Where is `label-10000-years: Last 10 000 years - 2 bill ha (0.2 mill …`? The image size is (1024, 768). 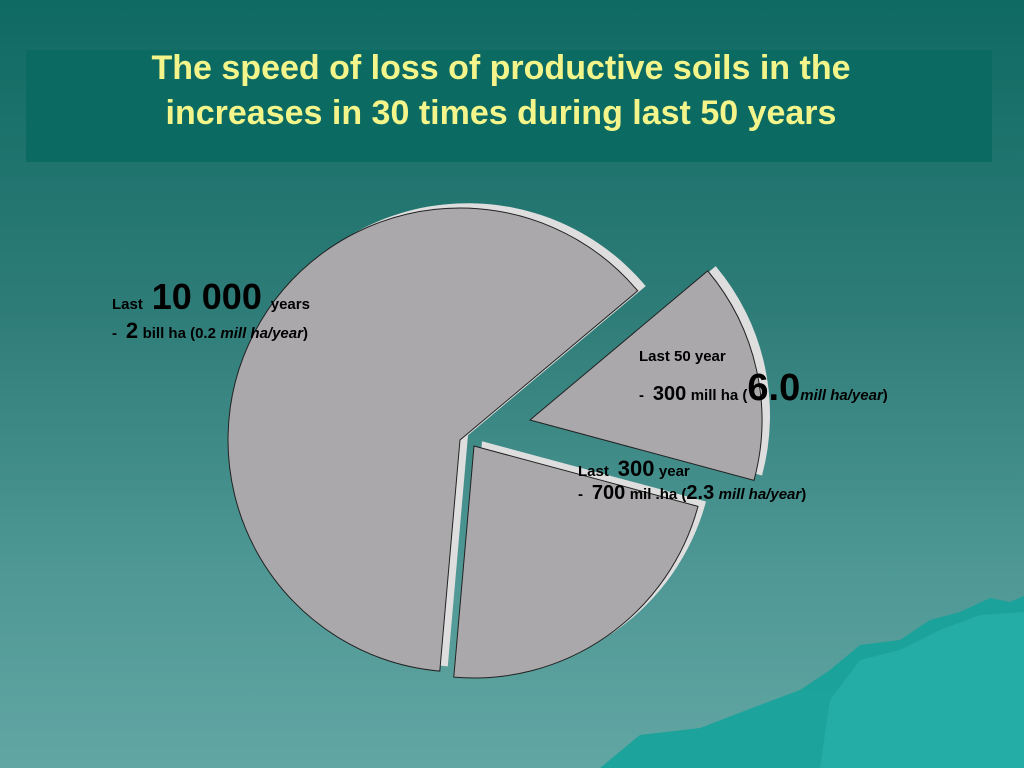 label-10000-years: Last 10 000 years - 2 bill ha (0.2 mill … is located at coordinates (211, 310).